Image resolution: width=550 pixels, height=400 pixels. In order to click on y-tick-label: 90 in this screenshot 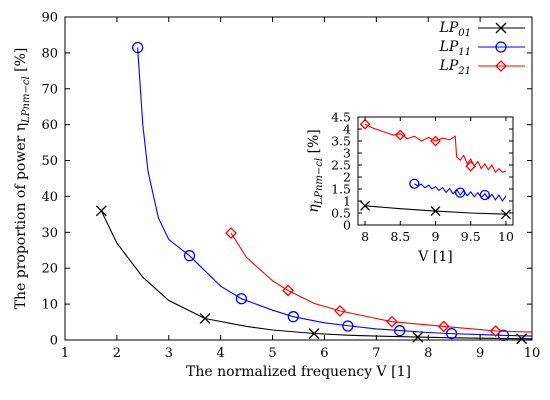, I will do `click(49, 18)`.